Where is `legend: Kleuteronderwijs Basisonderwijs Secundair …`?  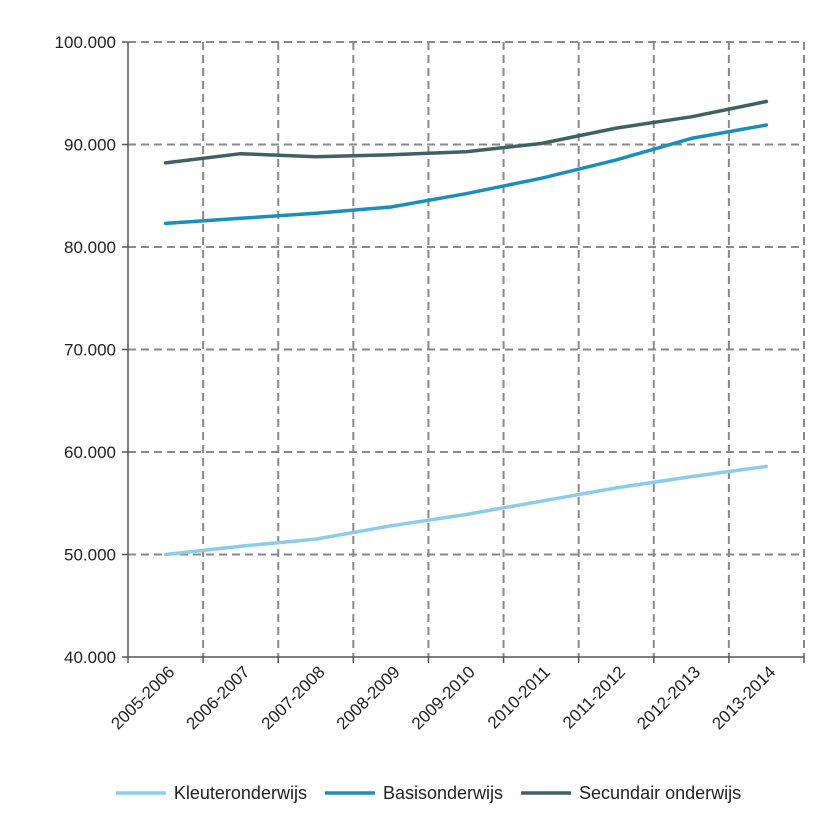 legend: Kleuteronderwijs Basisonderwijs Secundair … is located at coordinates (428, 793).